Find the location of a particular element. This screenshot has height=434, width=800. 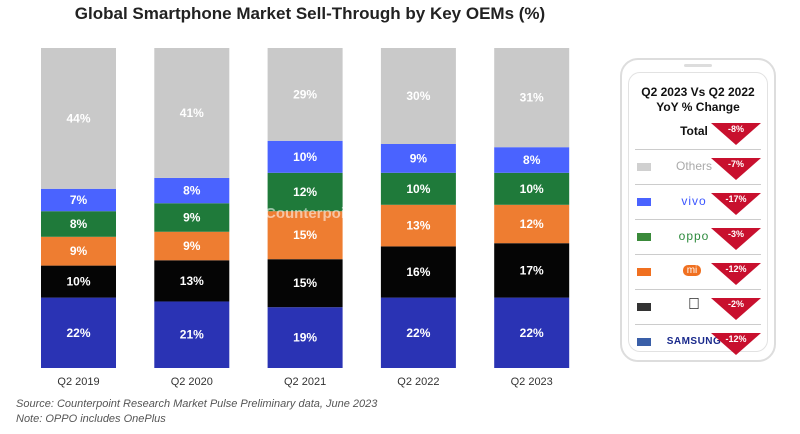

change-value: -2% is located at coordinates (735, 304).